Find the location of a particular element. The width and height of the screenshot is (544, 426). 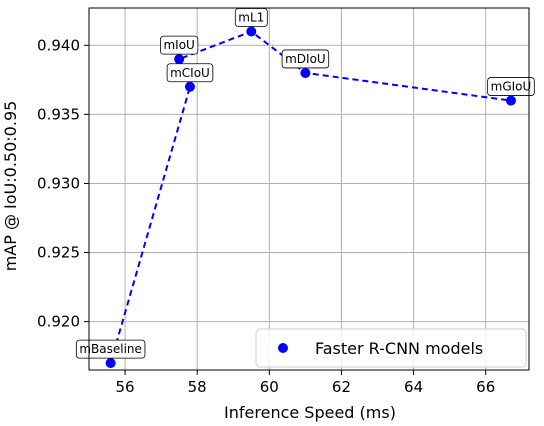

annotation-label: mL1 is located at coordinates (251, 17).